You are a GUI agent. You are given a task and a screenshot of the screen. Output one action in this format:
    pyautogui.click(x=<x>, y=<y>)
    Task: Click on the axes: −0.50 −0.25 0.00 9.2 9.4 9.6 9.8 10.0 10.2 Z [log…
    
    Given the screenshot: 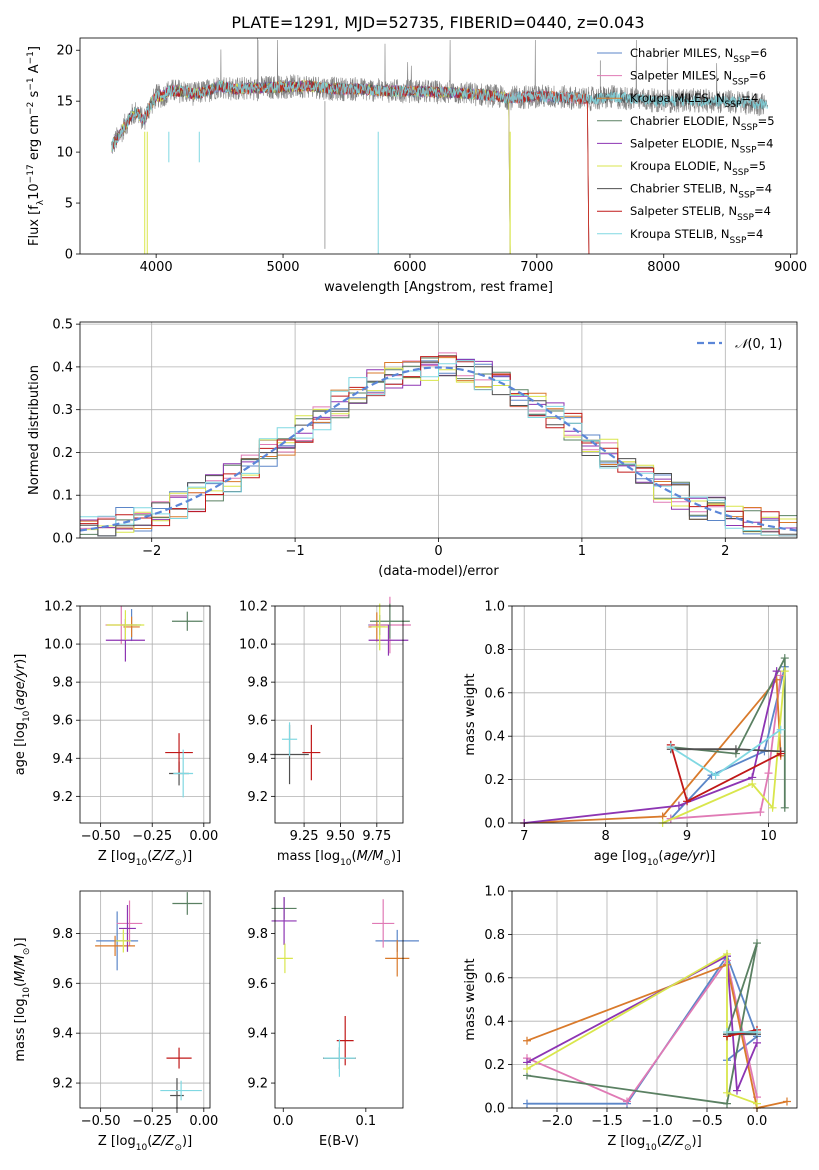 What is the action you would take?
    pyautogui.click(x=115, y=734)
    